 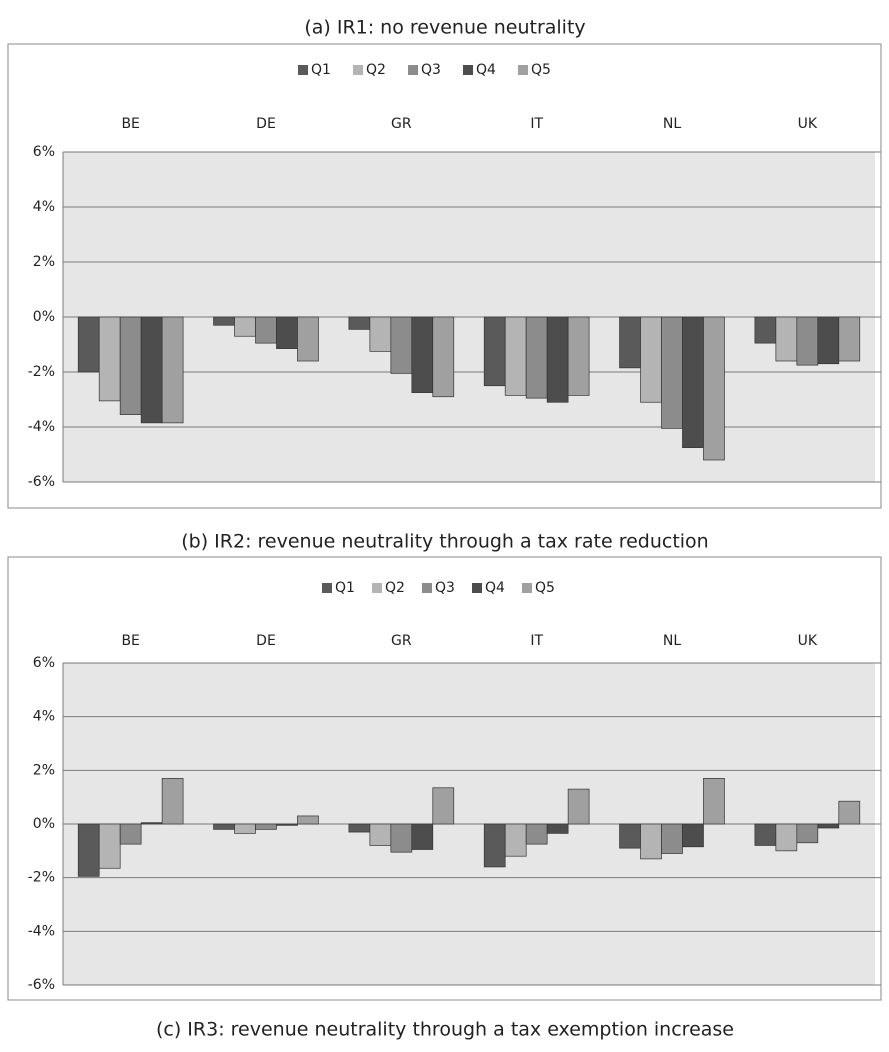 I want to click on category-label: UK, so click(x=808, y=641).